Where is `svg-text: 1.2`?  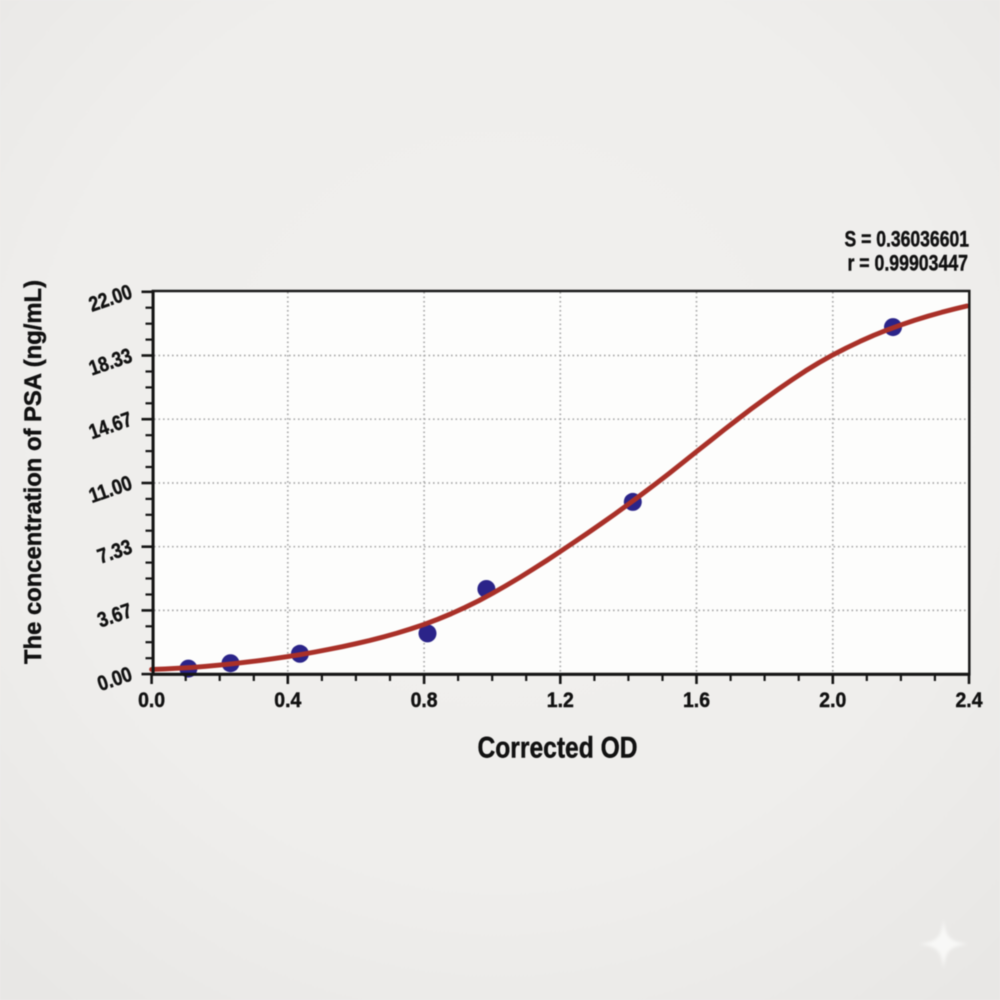 svg-text: 1.2 is located at coordinates (560, 700).